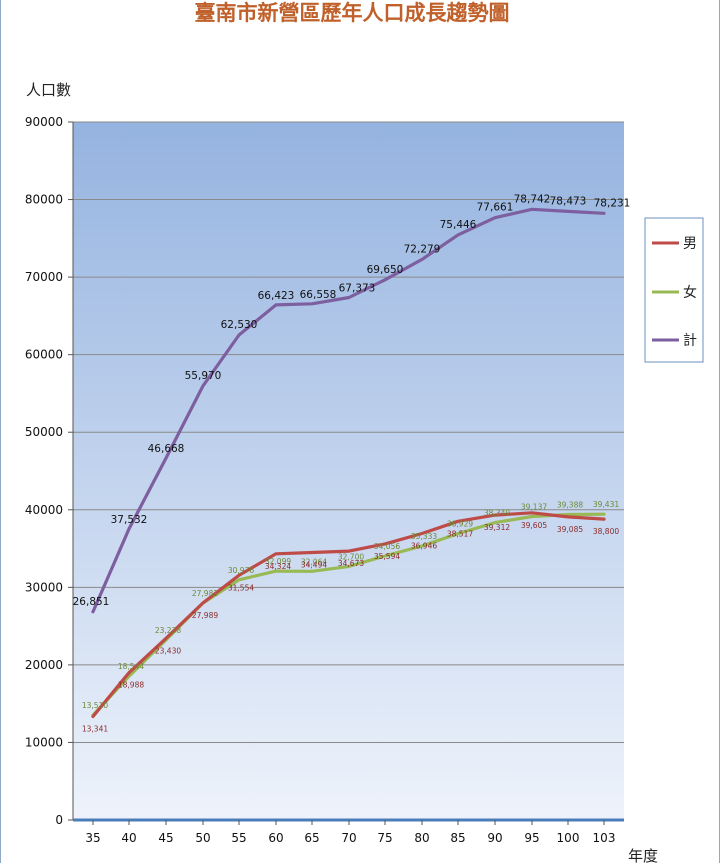 The width and height of the screenshot is (720, 865). I want to click on x-tick-label: 40, so click(128, 838).